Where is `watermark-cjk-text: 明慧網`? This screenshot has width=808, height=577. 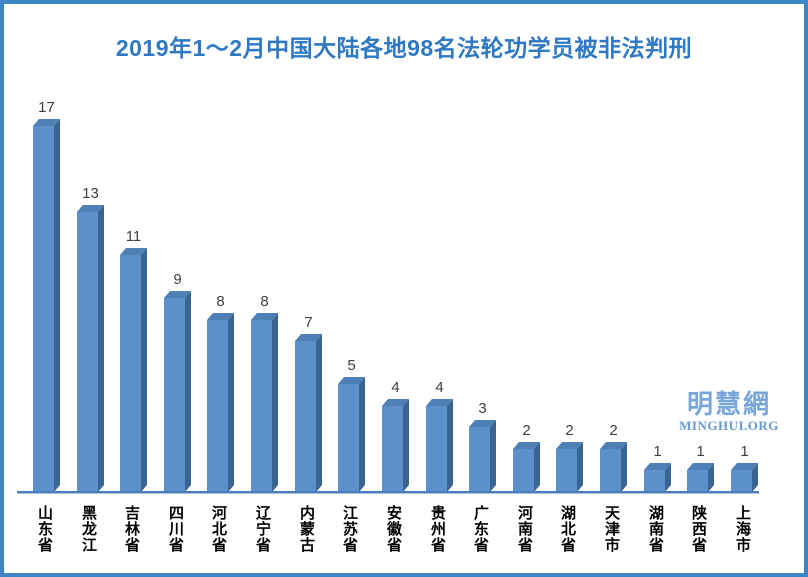
watermark-cjk-text: 明慧網 is located at coordinates (728, 404).